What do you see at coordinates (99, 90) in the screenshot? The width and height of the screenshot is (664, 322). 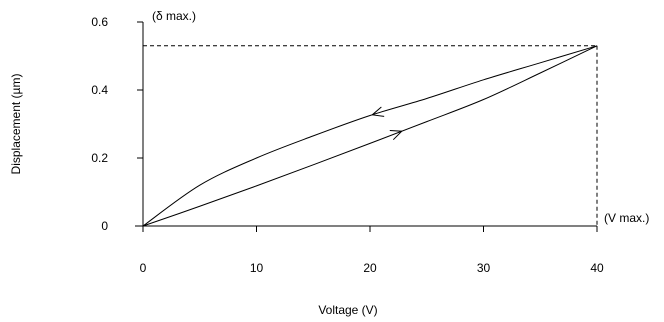 I see `y-tick-label: 0.4` at bounding box center [99, 90].